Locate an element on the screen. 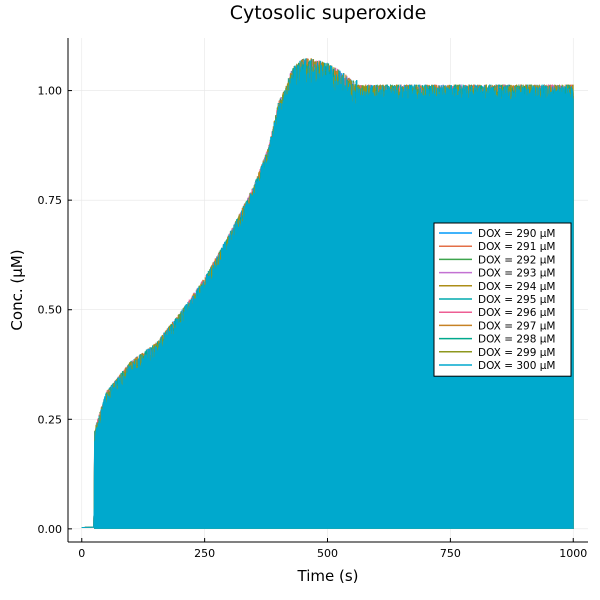  legend-entry: DOX = 298 μM is located at coordinates (516, 340).